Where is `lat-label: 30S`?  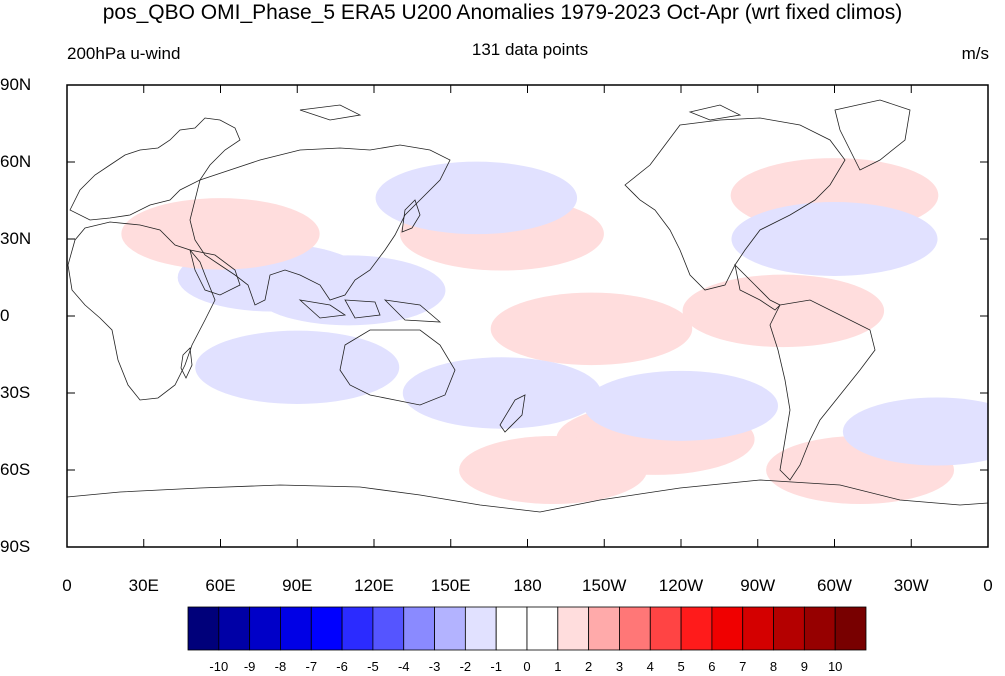 lat-label: 30S is located at coordinates (15, 392).